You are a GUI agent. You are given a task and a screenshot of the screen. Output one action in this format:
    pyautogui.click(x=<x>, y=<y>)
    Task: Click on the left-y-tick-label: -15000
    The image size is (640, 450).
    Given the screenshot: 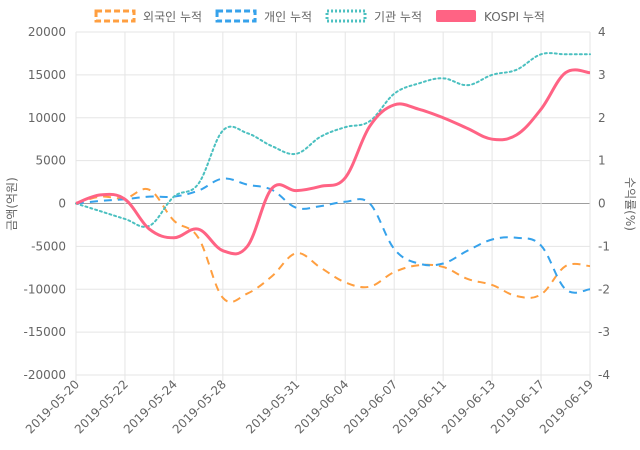 What is the action you would take?
    pyautogui.click(x=44, y=332)
    